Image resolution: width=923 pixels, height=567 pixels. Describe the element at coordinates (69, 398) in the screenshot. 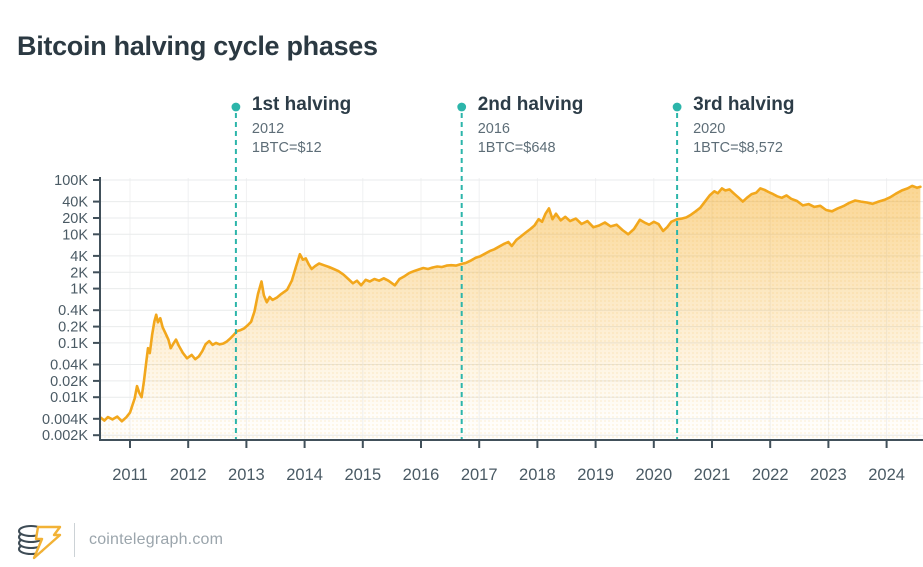

I see `y-tick-label: 0.01K` at that location.